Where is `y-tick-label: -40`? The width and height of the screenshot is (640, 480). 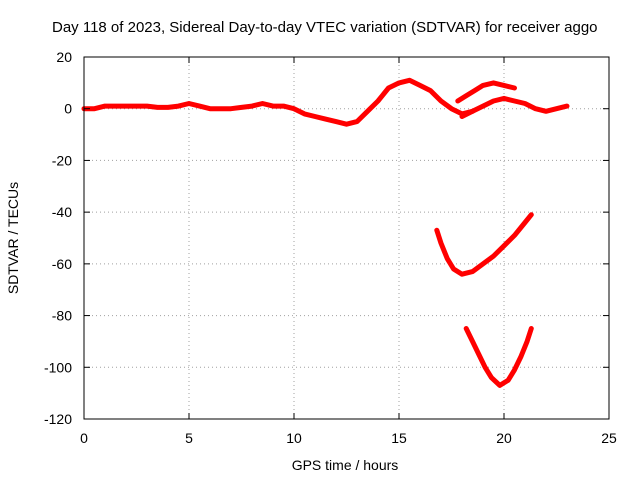 y-tick-label: -40 is located at coordinates (62, 212).